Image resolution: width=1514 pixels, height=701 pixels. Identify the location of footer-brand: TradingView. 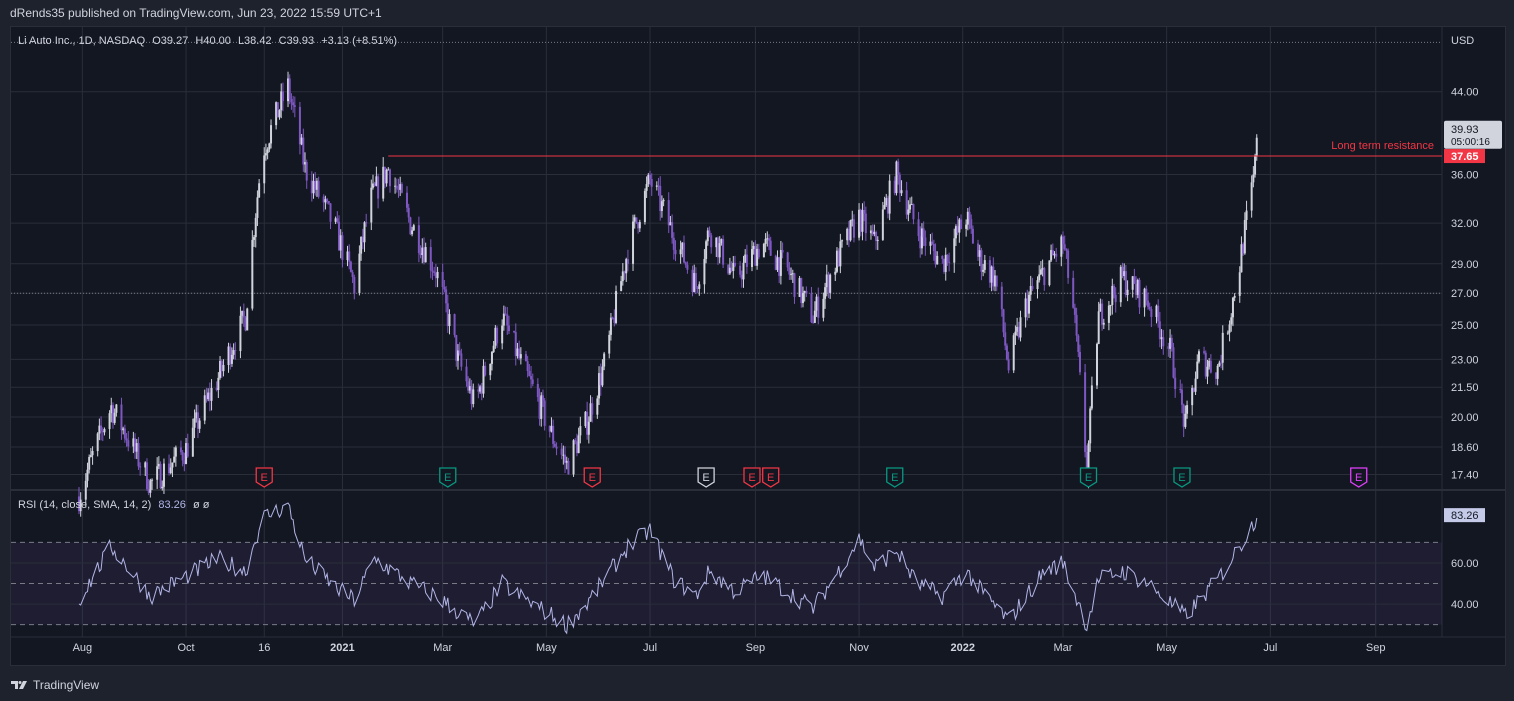
(66, 685).